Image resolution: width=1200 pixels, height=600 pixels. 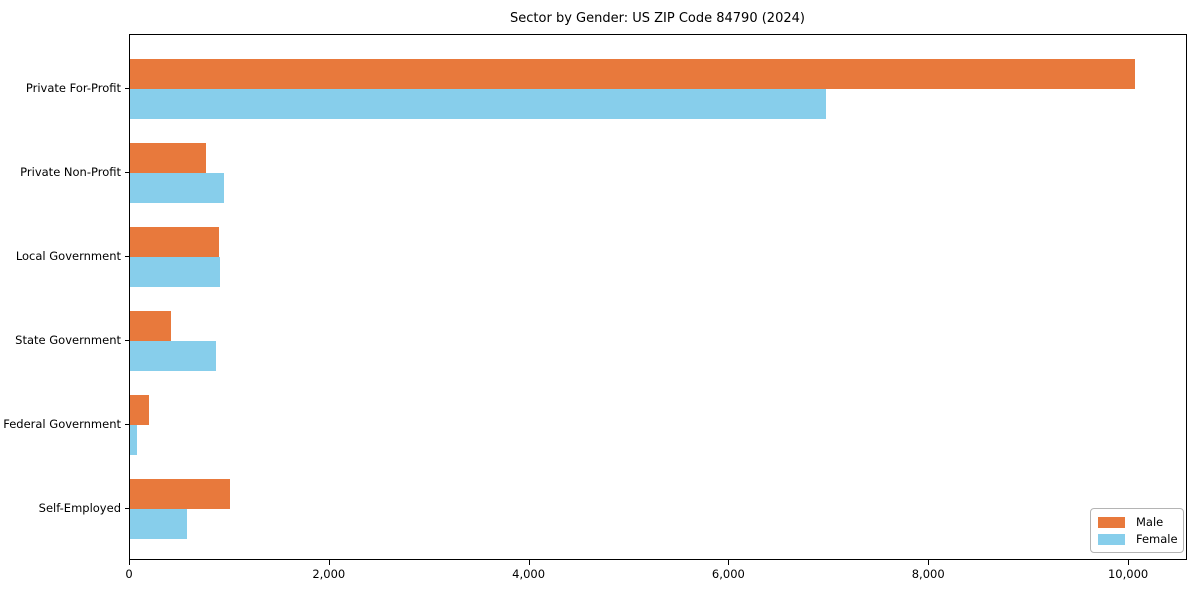 I want to click on bar-female-federal-government, so click(x=133, y=440).